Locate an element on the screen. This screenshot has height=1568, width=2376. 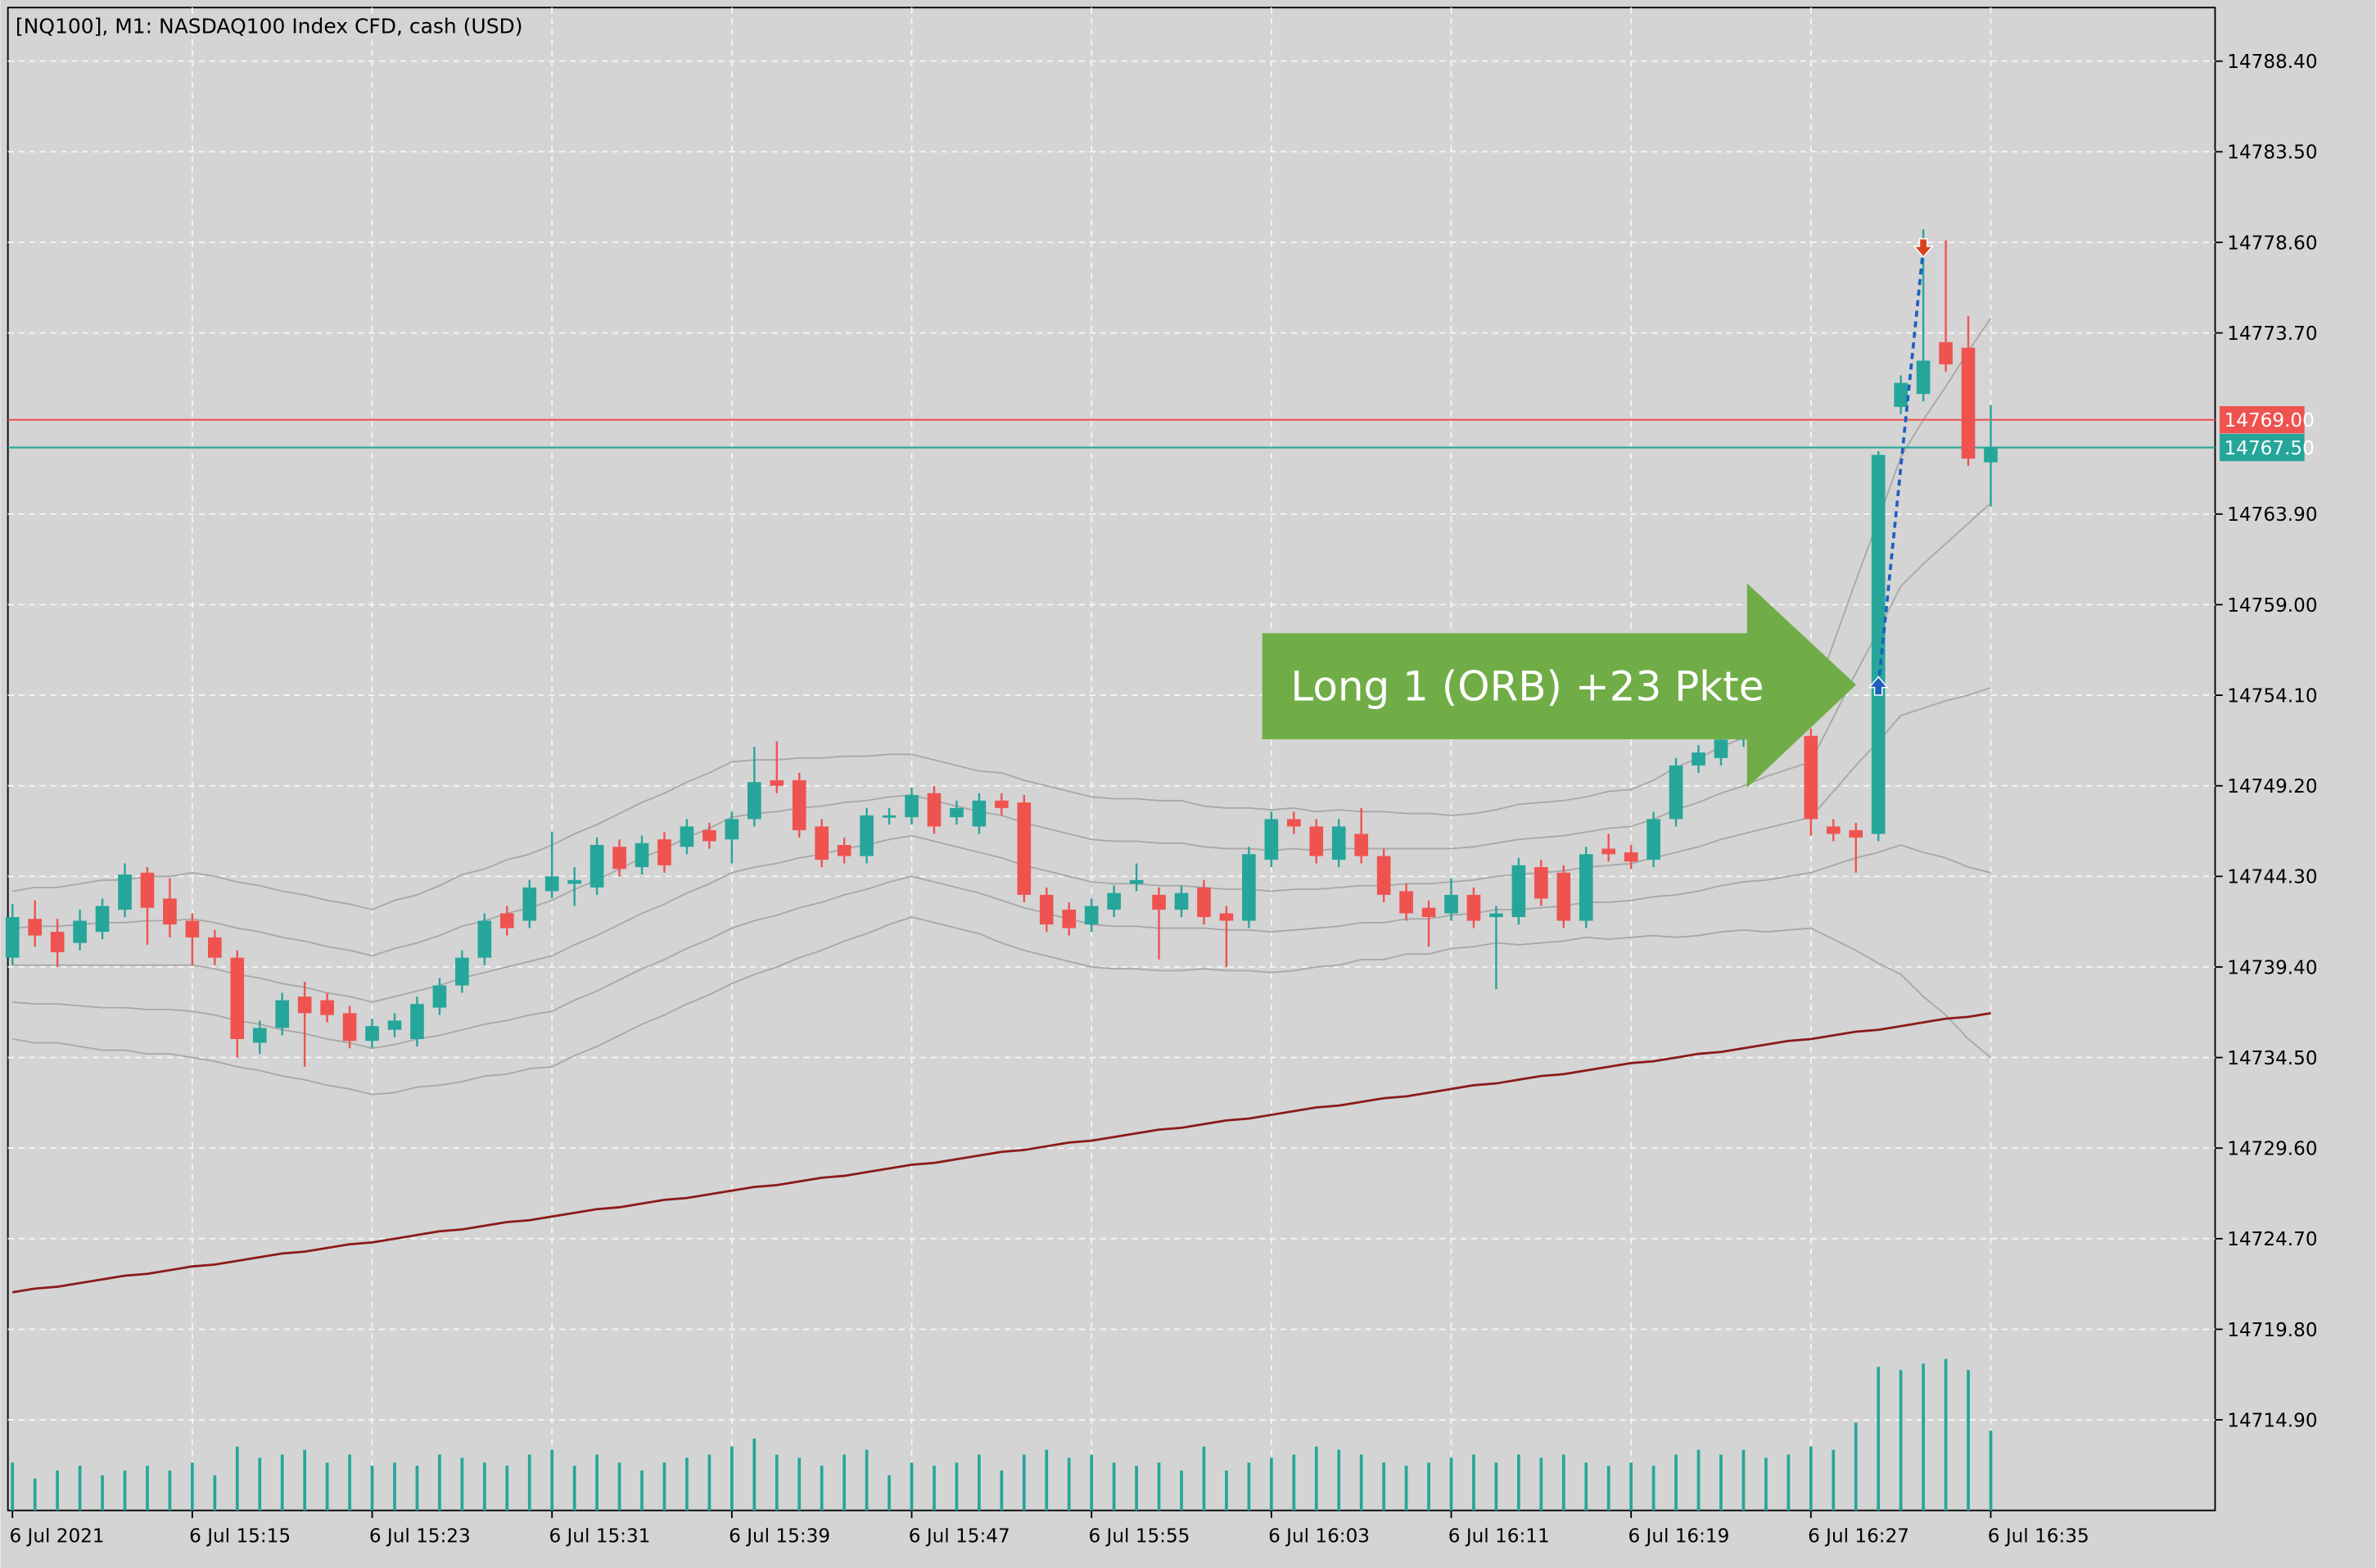
y-tick-label: 14714.90 is located at coordinates (2272, 1421).